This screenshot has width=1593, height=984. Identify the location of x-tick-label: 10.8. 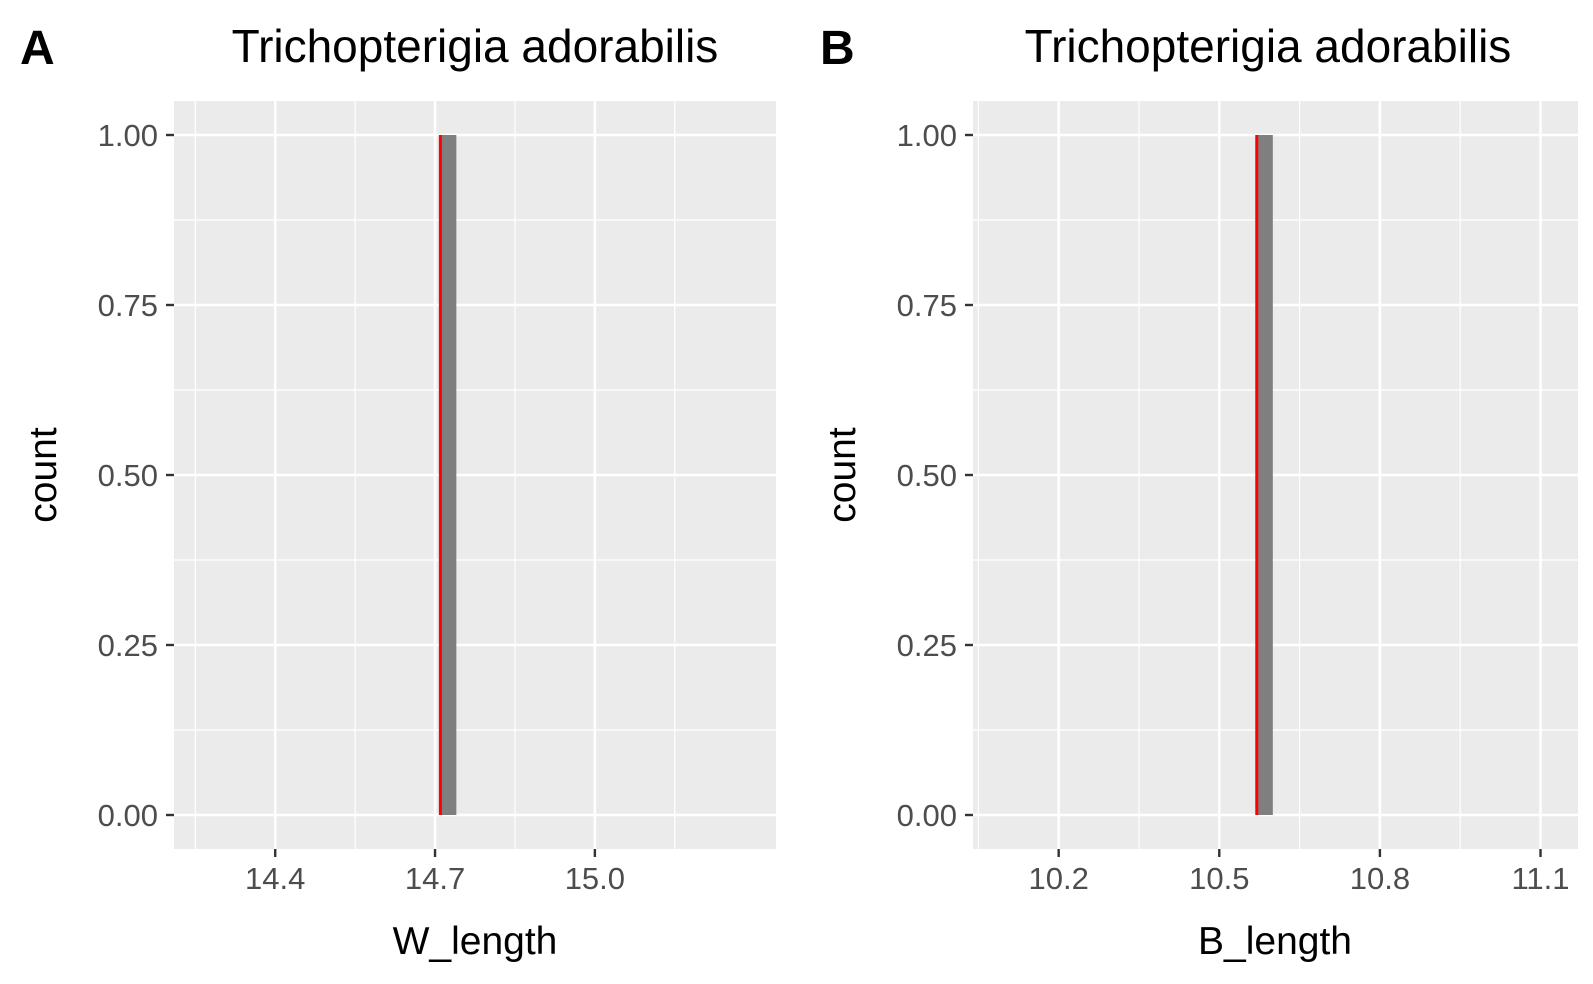
(1380, 878).